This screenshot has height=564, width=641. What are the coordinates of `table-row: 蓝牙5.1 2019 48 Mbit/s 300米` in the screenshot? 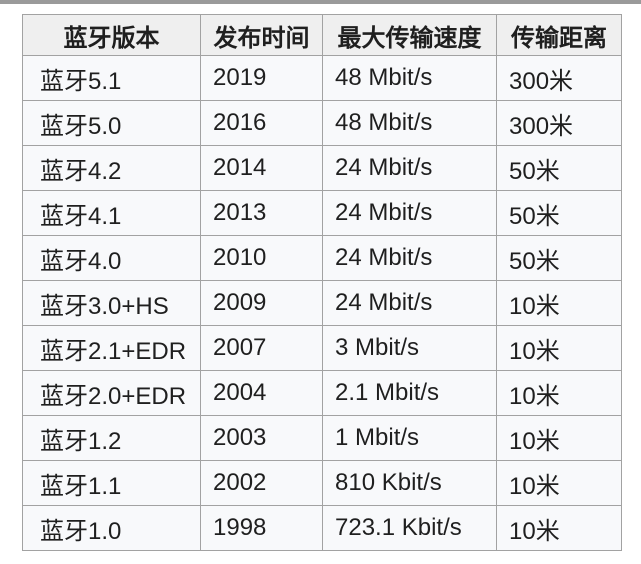 It's located at (322, 78).